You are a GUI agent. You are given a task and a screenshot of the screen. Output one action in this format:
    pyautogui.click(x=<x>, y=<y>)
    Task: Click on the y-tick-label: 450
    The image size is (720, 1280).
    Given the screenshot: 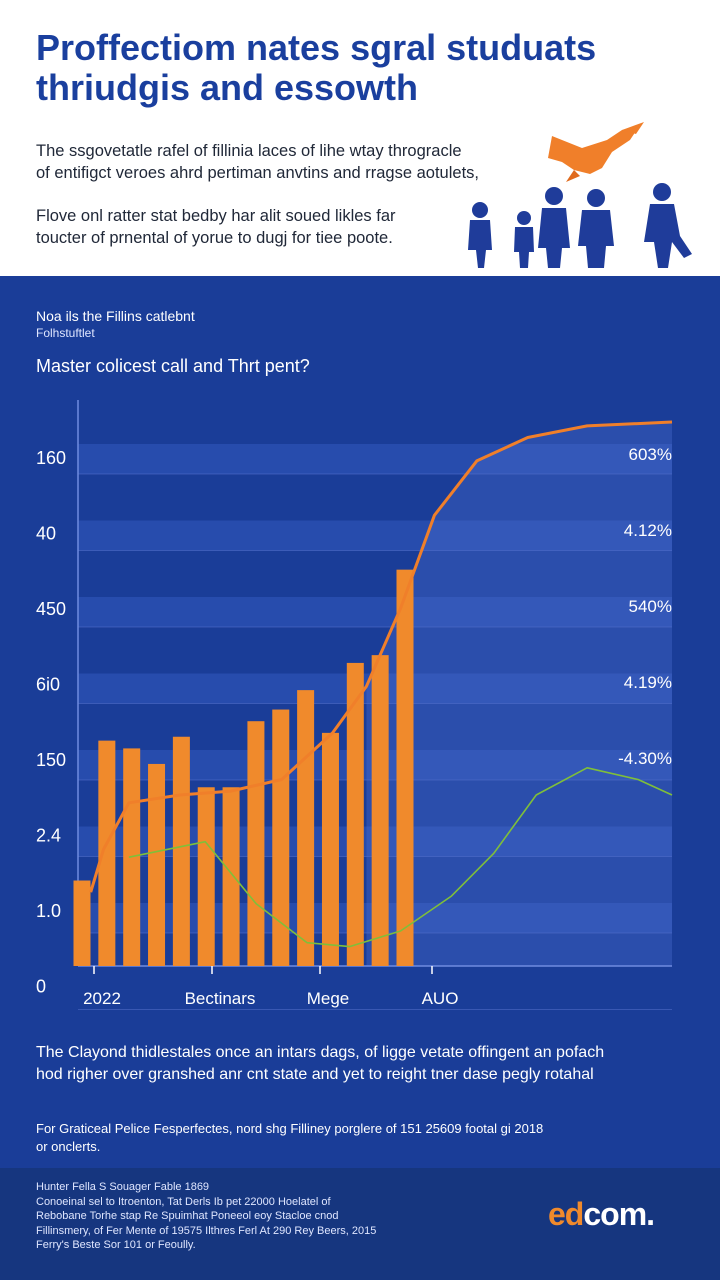 What is the action you would take?
    pyautogui.click(x=51, y=609)
    